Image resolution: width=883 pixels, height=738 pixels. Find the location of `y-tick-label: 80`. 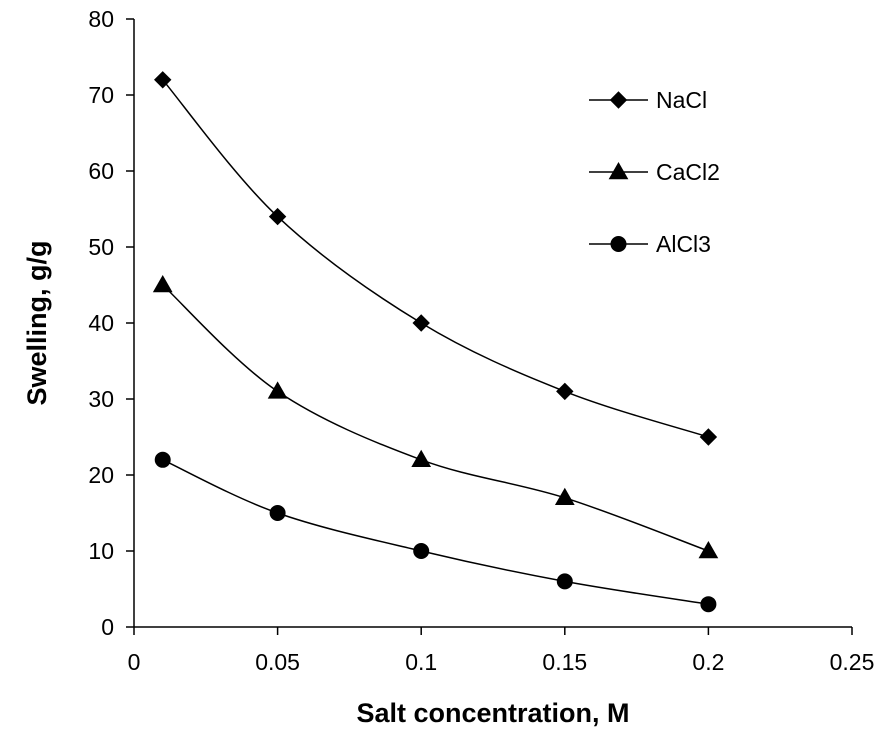

y-tick-label: 80 is located at coordinates (101, 19).